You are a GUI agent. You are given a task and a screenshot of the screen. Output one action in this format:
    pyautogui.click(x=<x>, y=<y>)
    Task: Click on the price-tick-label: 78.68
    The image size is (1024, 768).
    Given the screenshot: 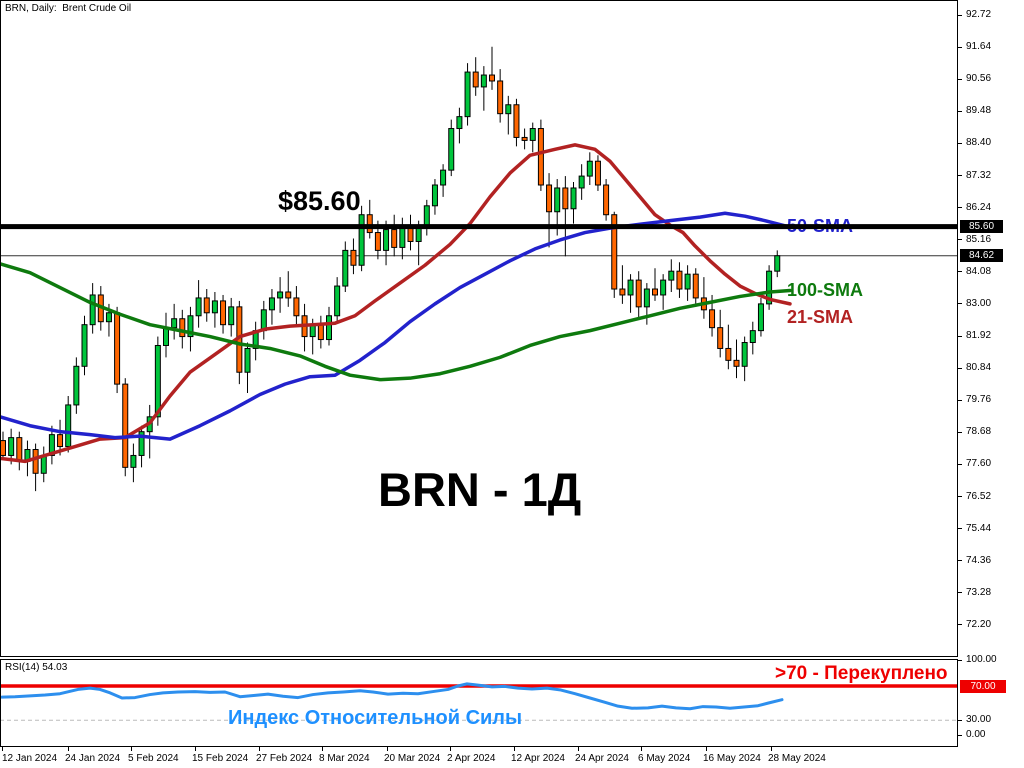 What is the action you would take?
    pyautogui.click(x=979, y=432)
    